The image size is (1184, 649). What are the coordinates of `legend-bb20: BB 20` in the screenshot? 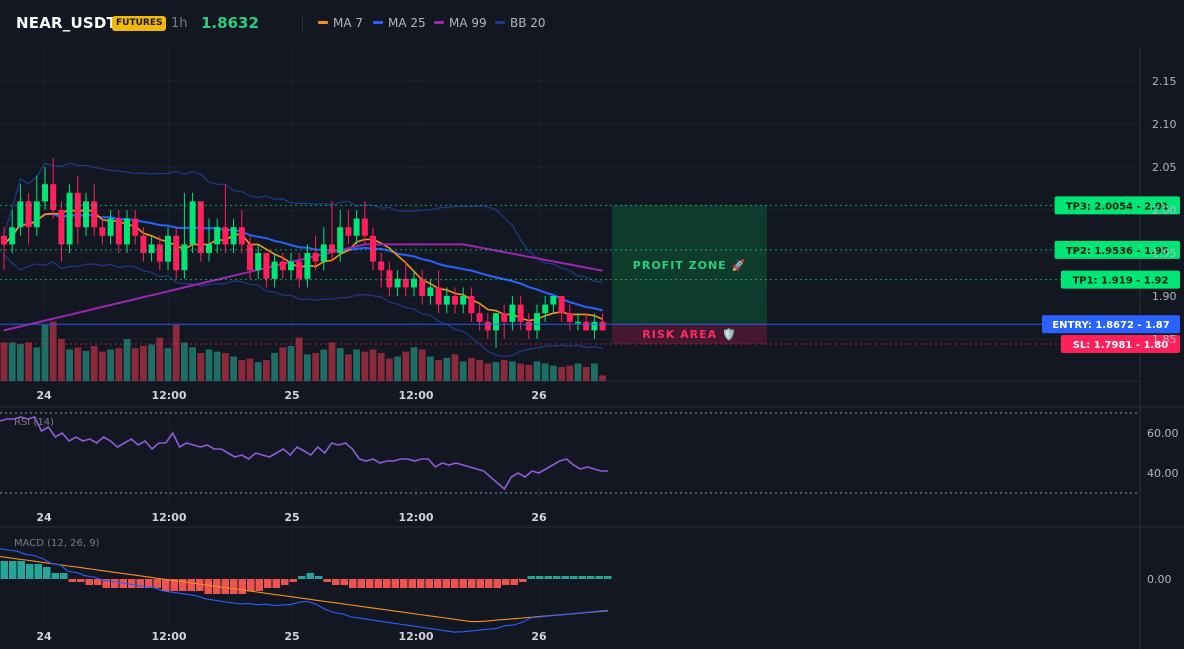 It's located at (520, 23).